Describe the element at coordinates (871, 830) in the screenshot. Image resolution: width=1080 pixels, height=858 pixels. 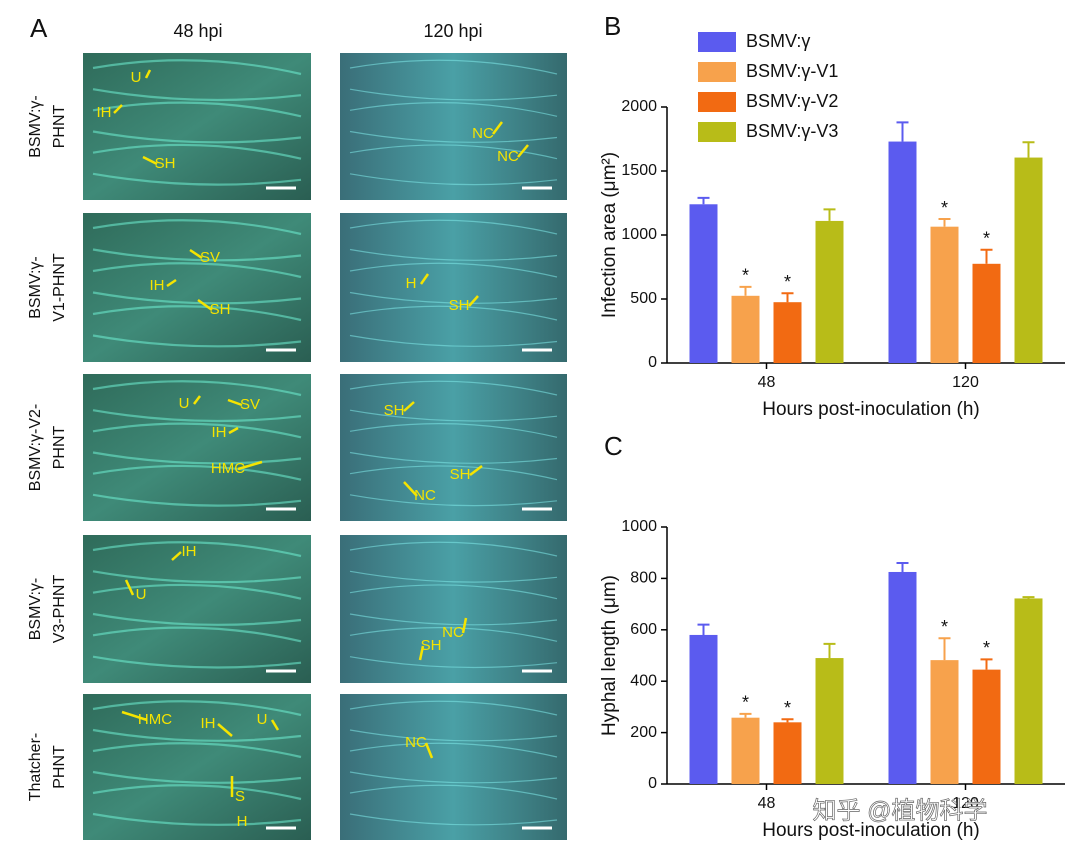
I see `x-axis-title: Hours post-inoculation (h)` at that location.